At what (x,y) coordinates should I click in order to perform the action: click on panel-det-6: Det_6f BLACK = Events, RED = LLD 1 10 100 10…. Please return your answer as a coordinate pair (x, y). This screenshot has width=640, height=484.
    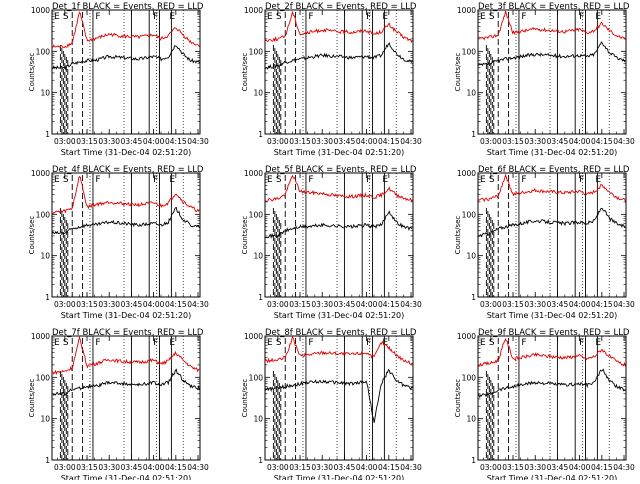
    Looking at the image, I should click on (544, 242).